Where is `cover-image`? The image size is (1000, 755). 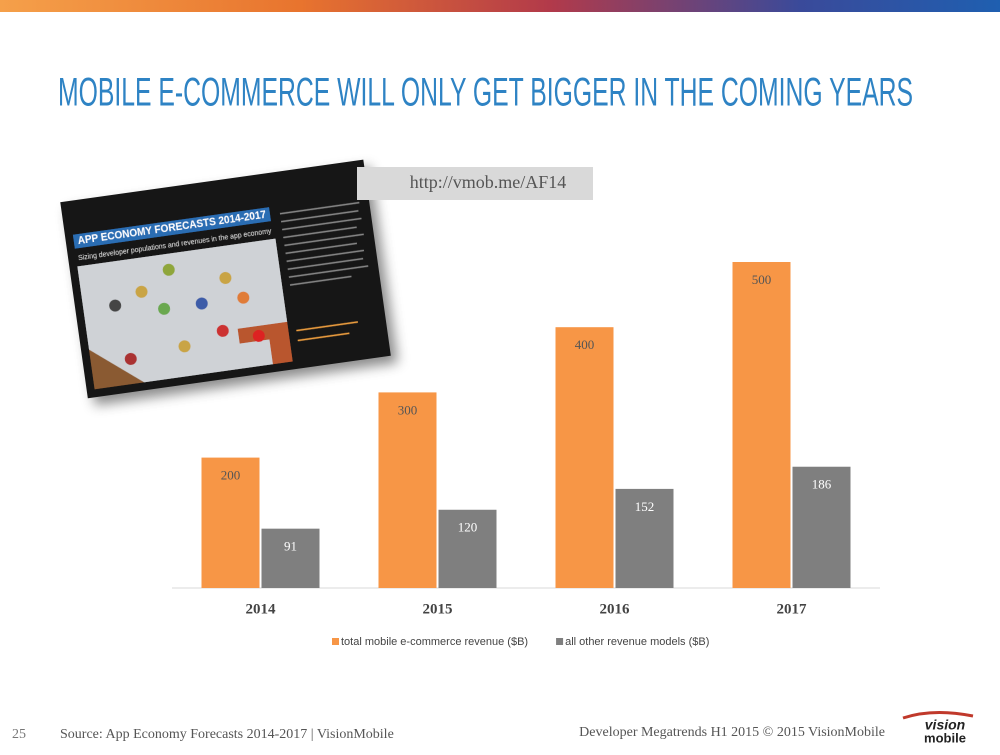
cover-image is located at coordinates (185, 314).